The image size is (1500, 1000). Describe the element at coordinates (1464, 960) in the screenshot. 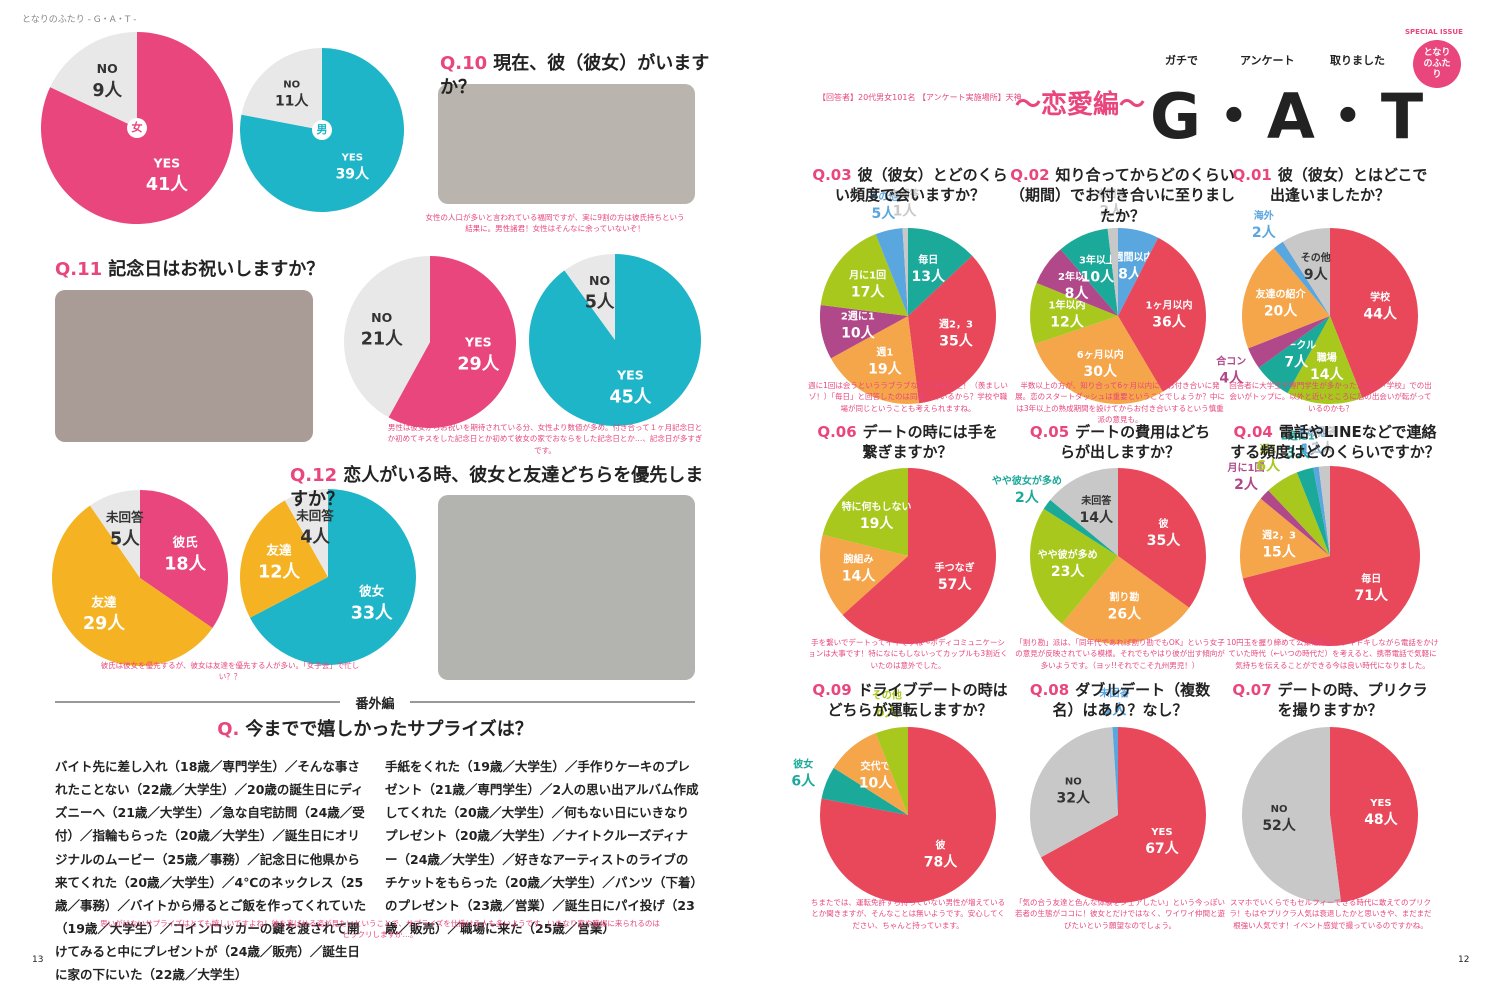

I see `page-number: 12` at that location.